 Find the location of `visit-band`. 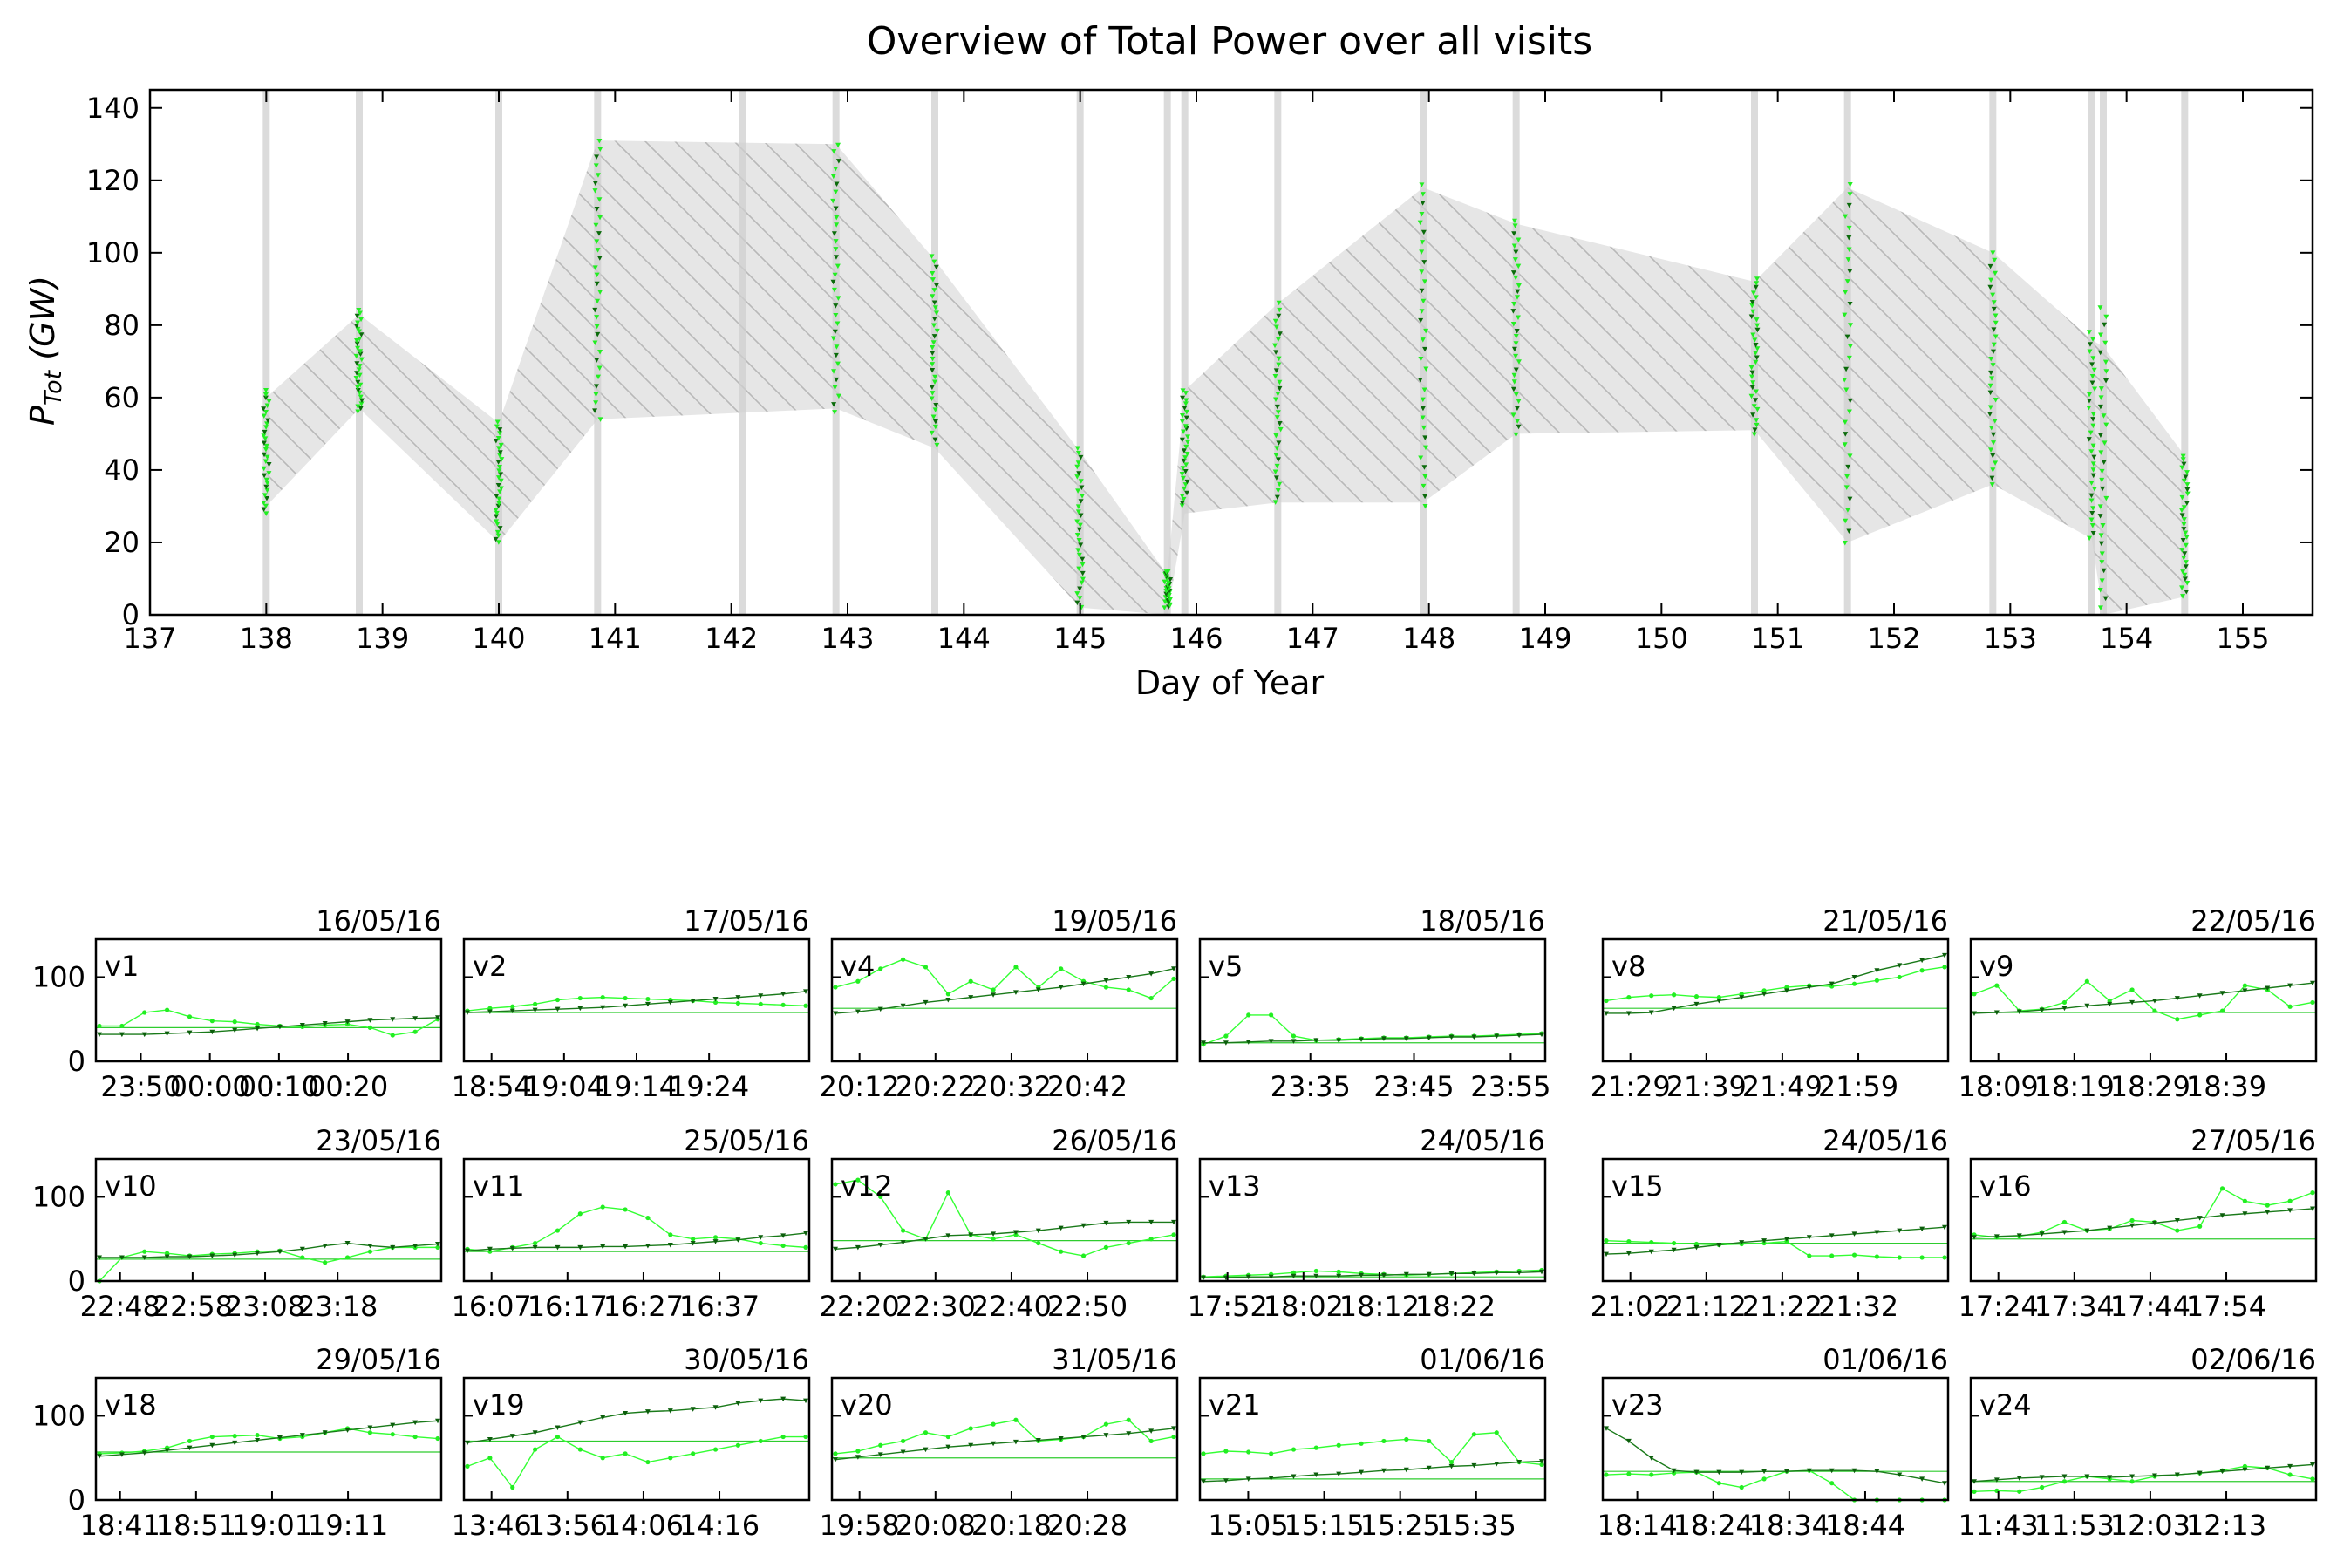

visit-band is located at coordinates (499, 352).